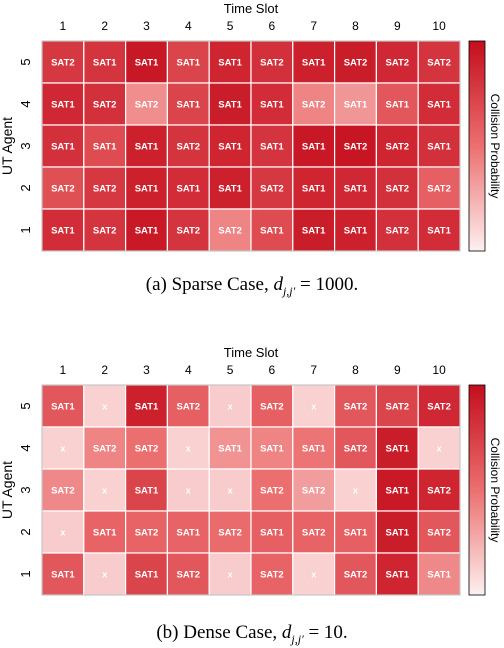 The image size is (504, 648). Describe the element at coordinates (251, 352) in the screenshot. I see `x-axis-title: Time Slot` at that location.